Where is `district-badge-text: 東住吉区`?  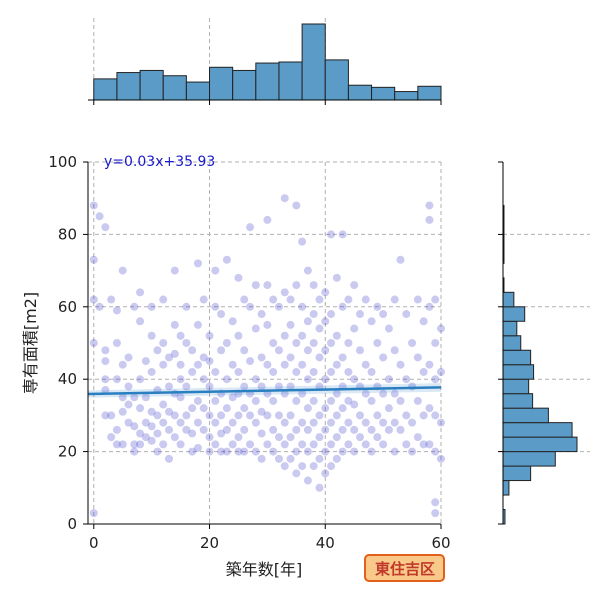
district-badge-text: 東住吉区 is located at coordinates (405, 569).